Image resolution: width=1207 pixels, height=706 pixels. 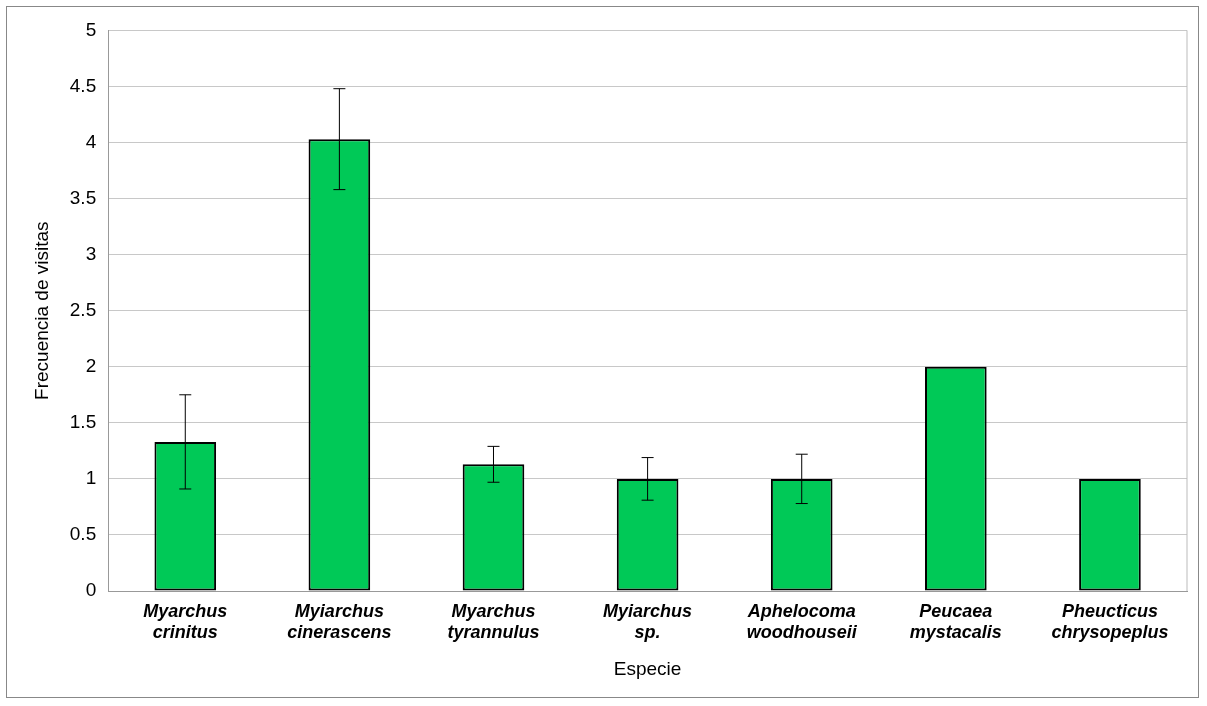 What do you see at coordinates (91, 478) in the screenshot?
I see `y-tick-label: 1` at bounding box center [91, 478].